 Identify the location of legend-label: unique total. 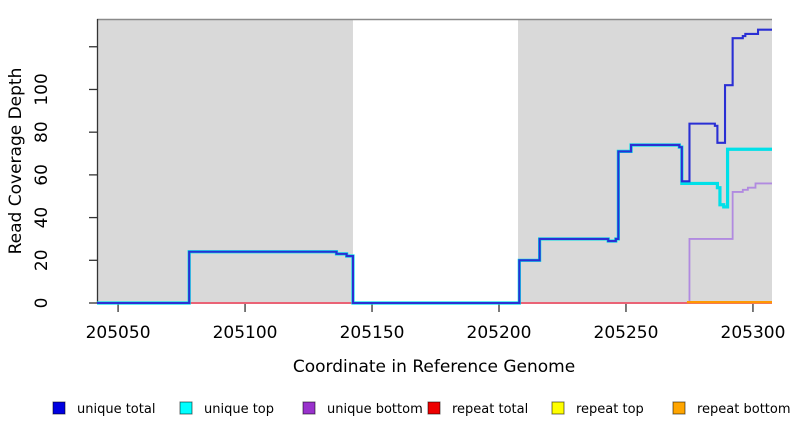
(116, 409).